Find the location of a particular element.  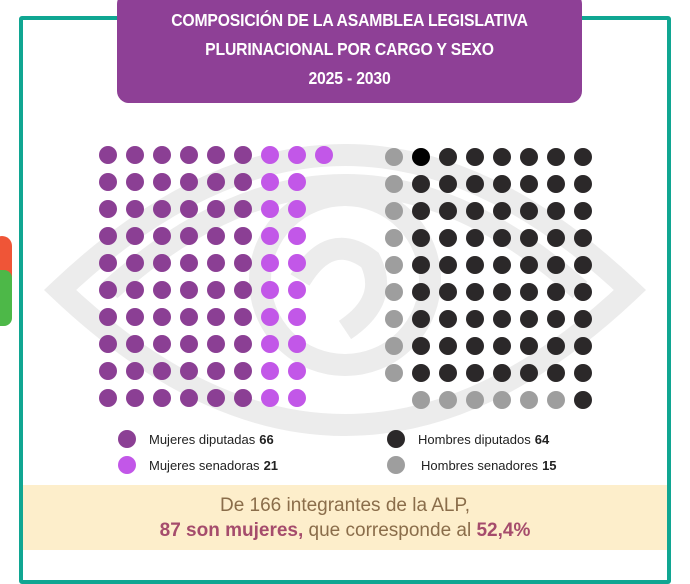

legend-value: 21 is located at coordinates (271, 465).